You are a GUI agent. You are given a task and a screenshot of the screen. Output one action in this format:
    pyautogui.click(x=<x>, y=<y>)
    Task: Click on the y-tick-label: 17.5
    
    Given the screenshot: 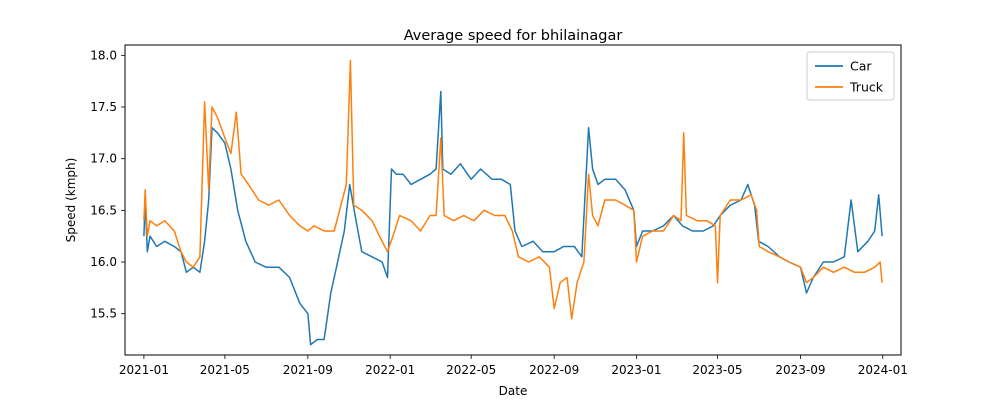 What is the action you would take?
    pyautogui.click(x=103, y=107)
    